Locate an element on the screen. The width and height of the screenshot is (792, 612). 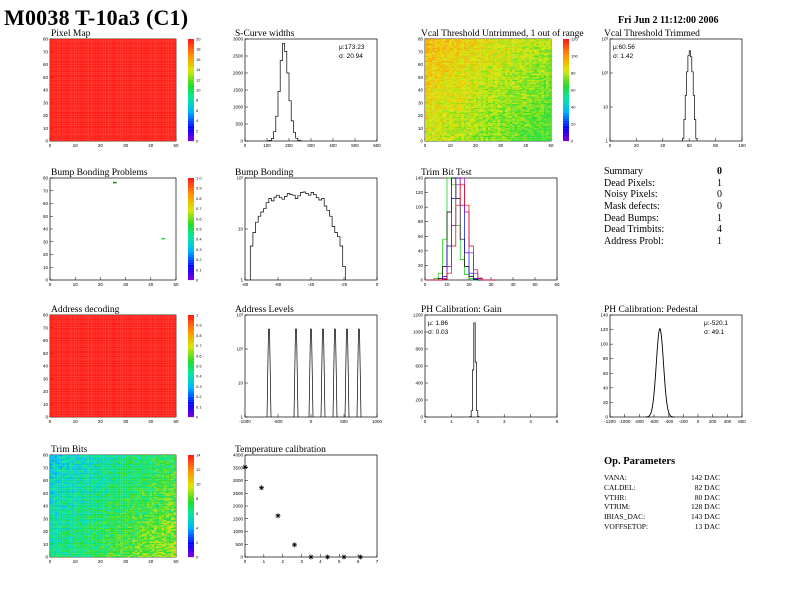
colorbar-tick-label: 4 is located at coordinates (197, 120).